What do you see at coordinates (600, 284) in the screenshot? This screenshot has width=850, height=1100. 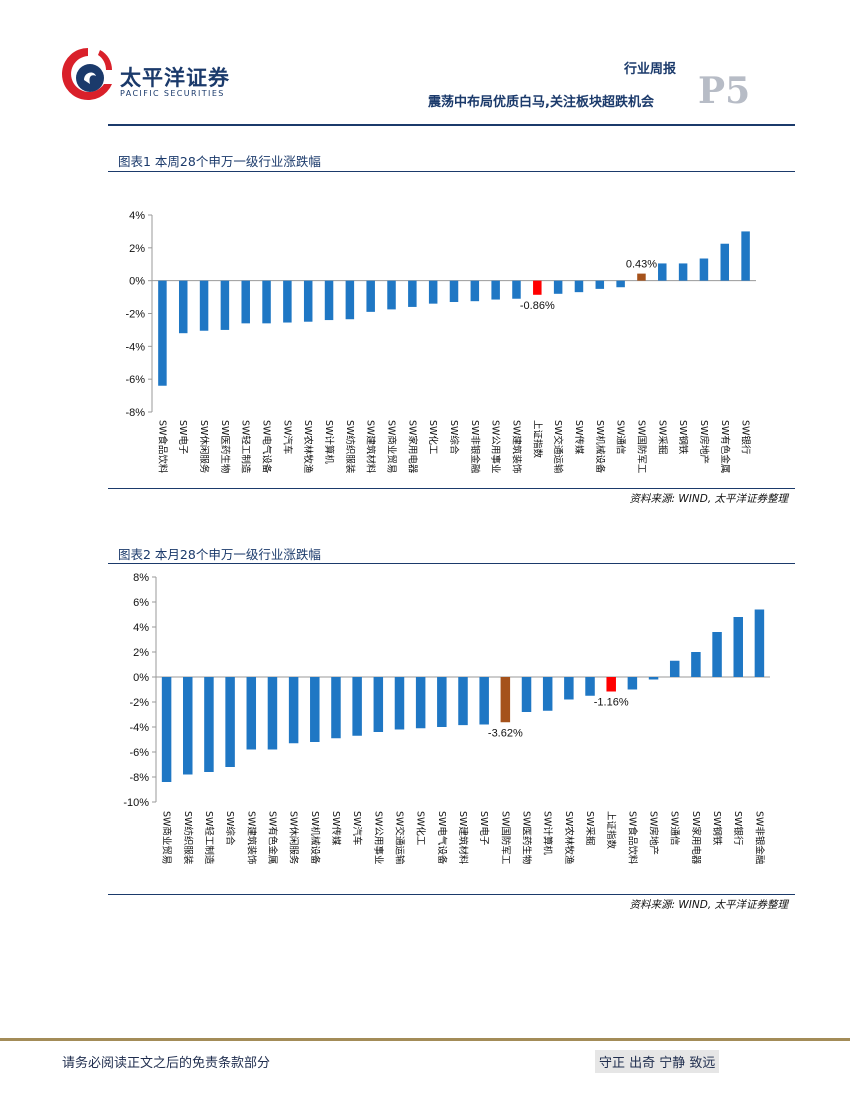 I see `bar-SW机械设备` at bounding box center [600, 284].